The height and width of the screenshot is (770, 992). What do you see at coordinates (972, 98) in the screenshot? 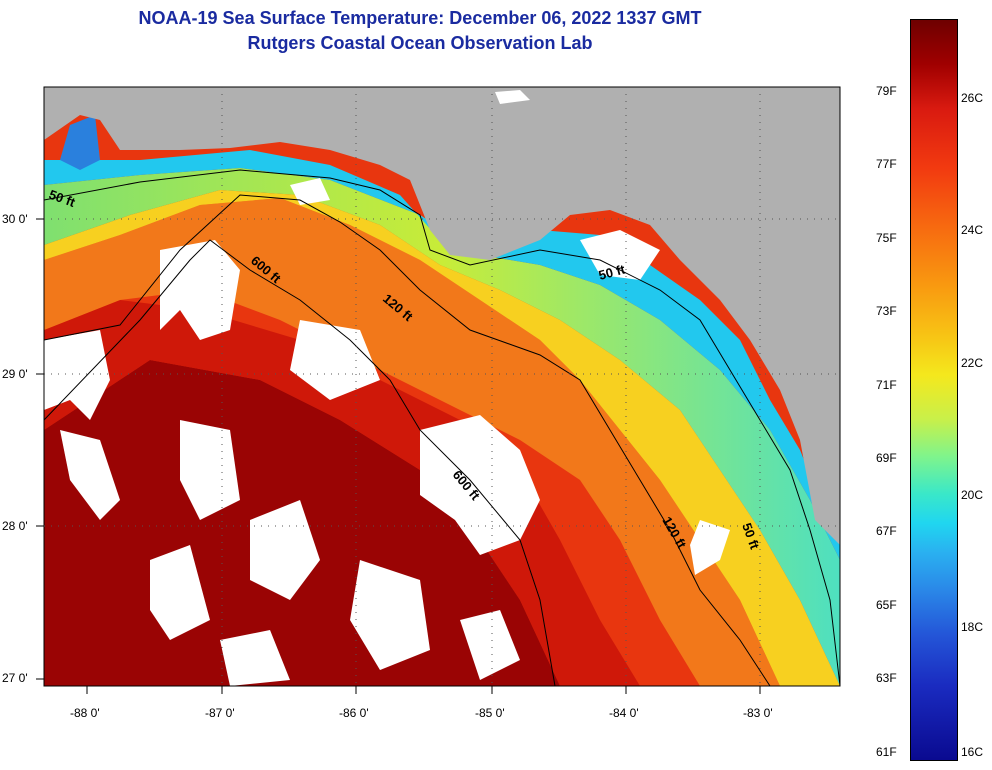
I see `colorbar-c-label: 26C` at bounding box center [972, 98].